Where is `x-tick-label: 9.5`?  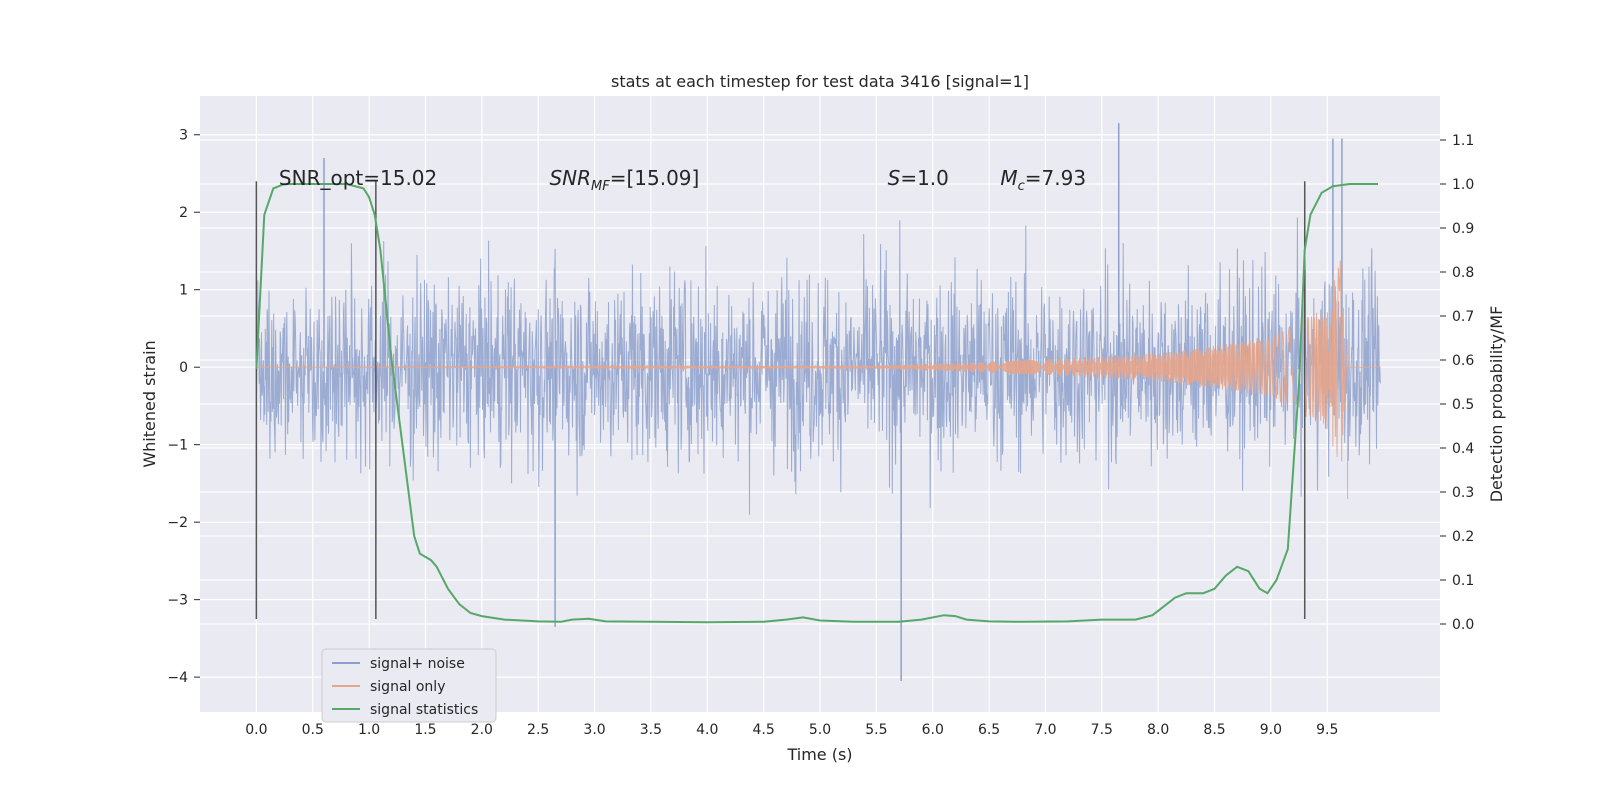 x-tick-label: 9.5 is located at coordinates (1327, 730).